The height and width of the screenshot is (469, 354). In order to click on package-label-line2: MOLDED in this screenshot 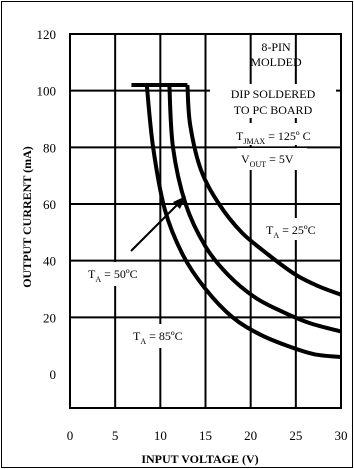, I will do `click(276, 62)`.